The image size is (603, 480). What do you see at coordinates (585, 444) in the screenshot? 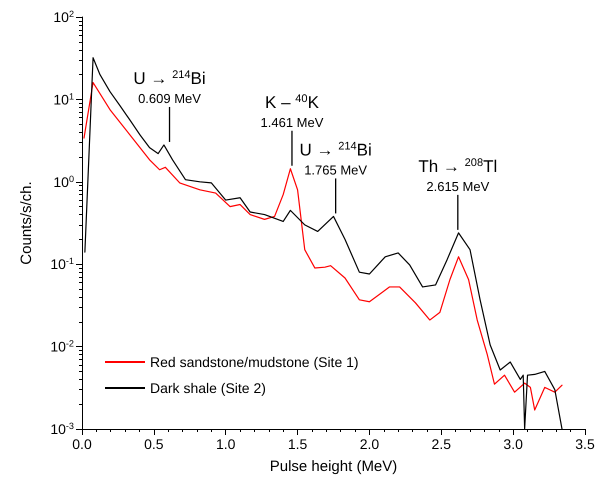
I see `x-tick-label: 3.5` at bounding box center [585, 444].